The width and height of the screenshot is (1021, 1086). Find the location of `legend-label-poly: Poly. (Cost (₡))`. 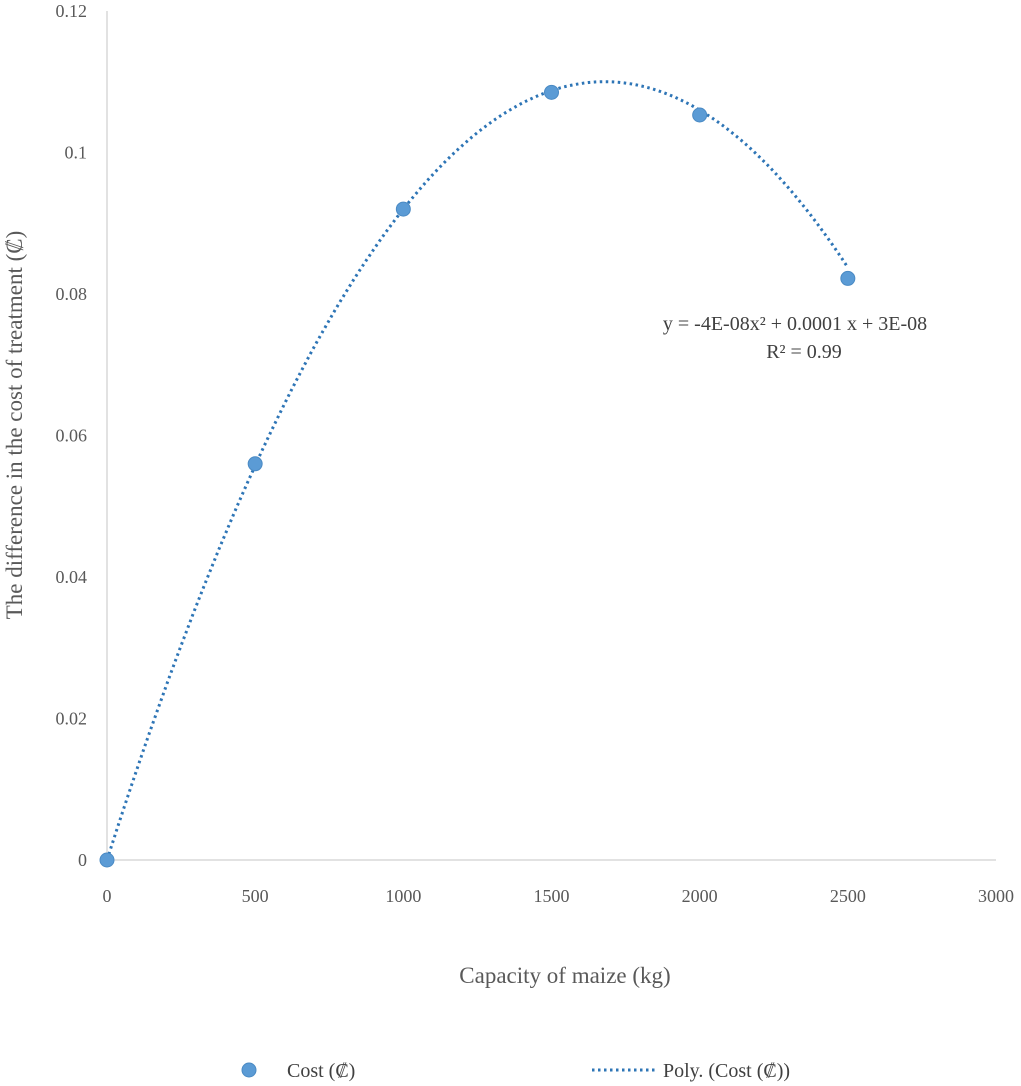

legend-label-poly: Poly. (Cost (₡)) is located at coordinates (726, 1071).